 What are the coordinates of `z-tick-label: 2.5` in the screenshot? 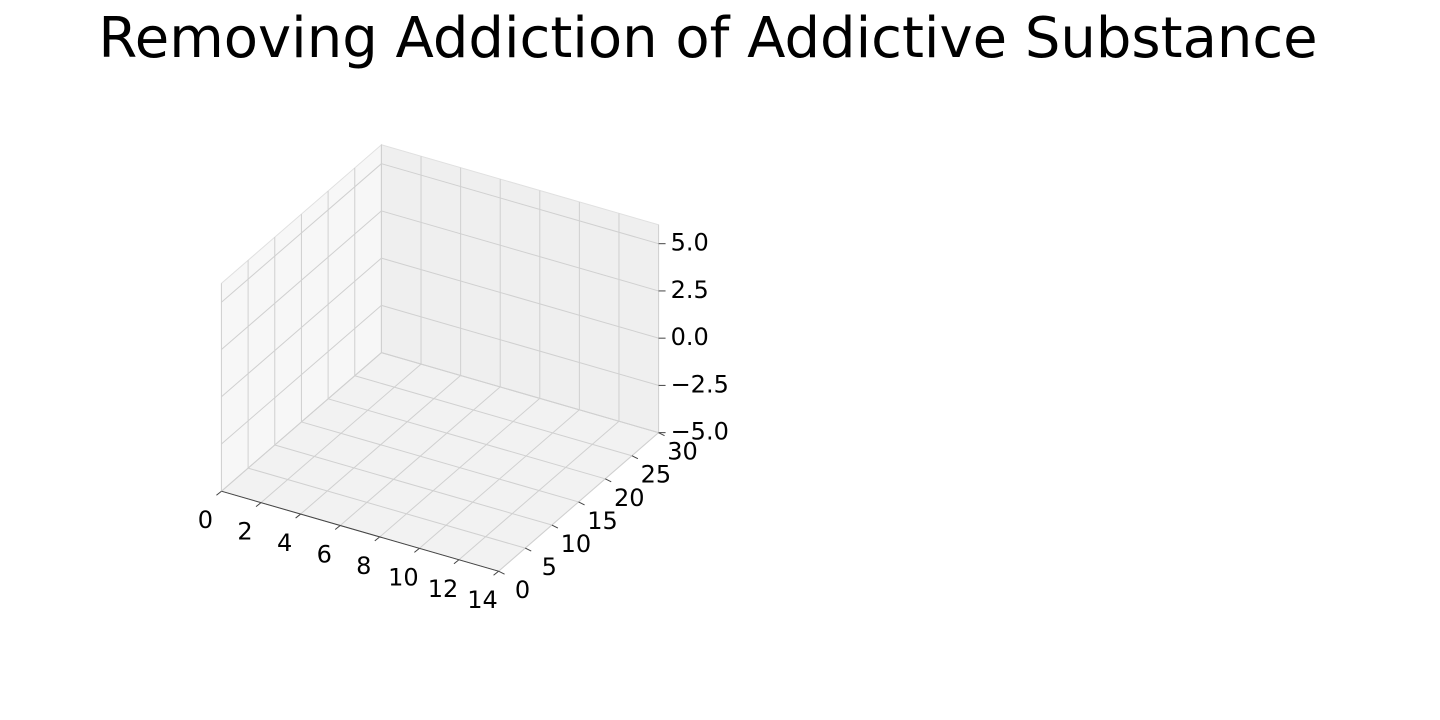 It's located at (690, 290).